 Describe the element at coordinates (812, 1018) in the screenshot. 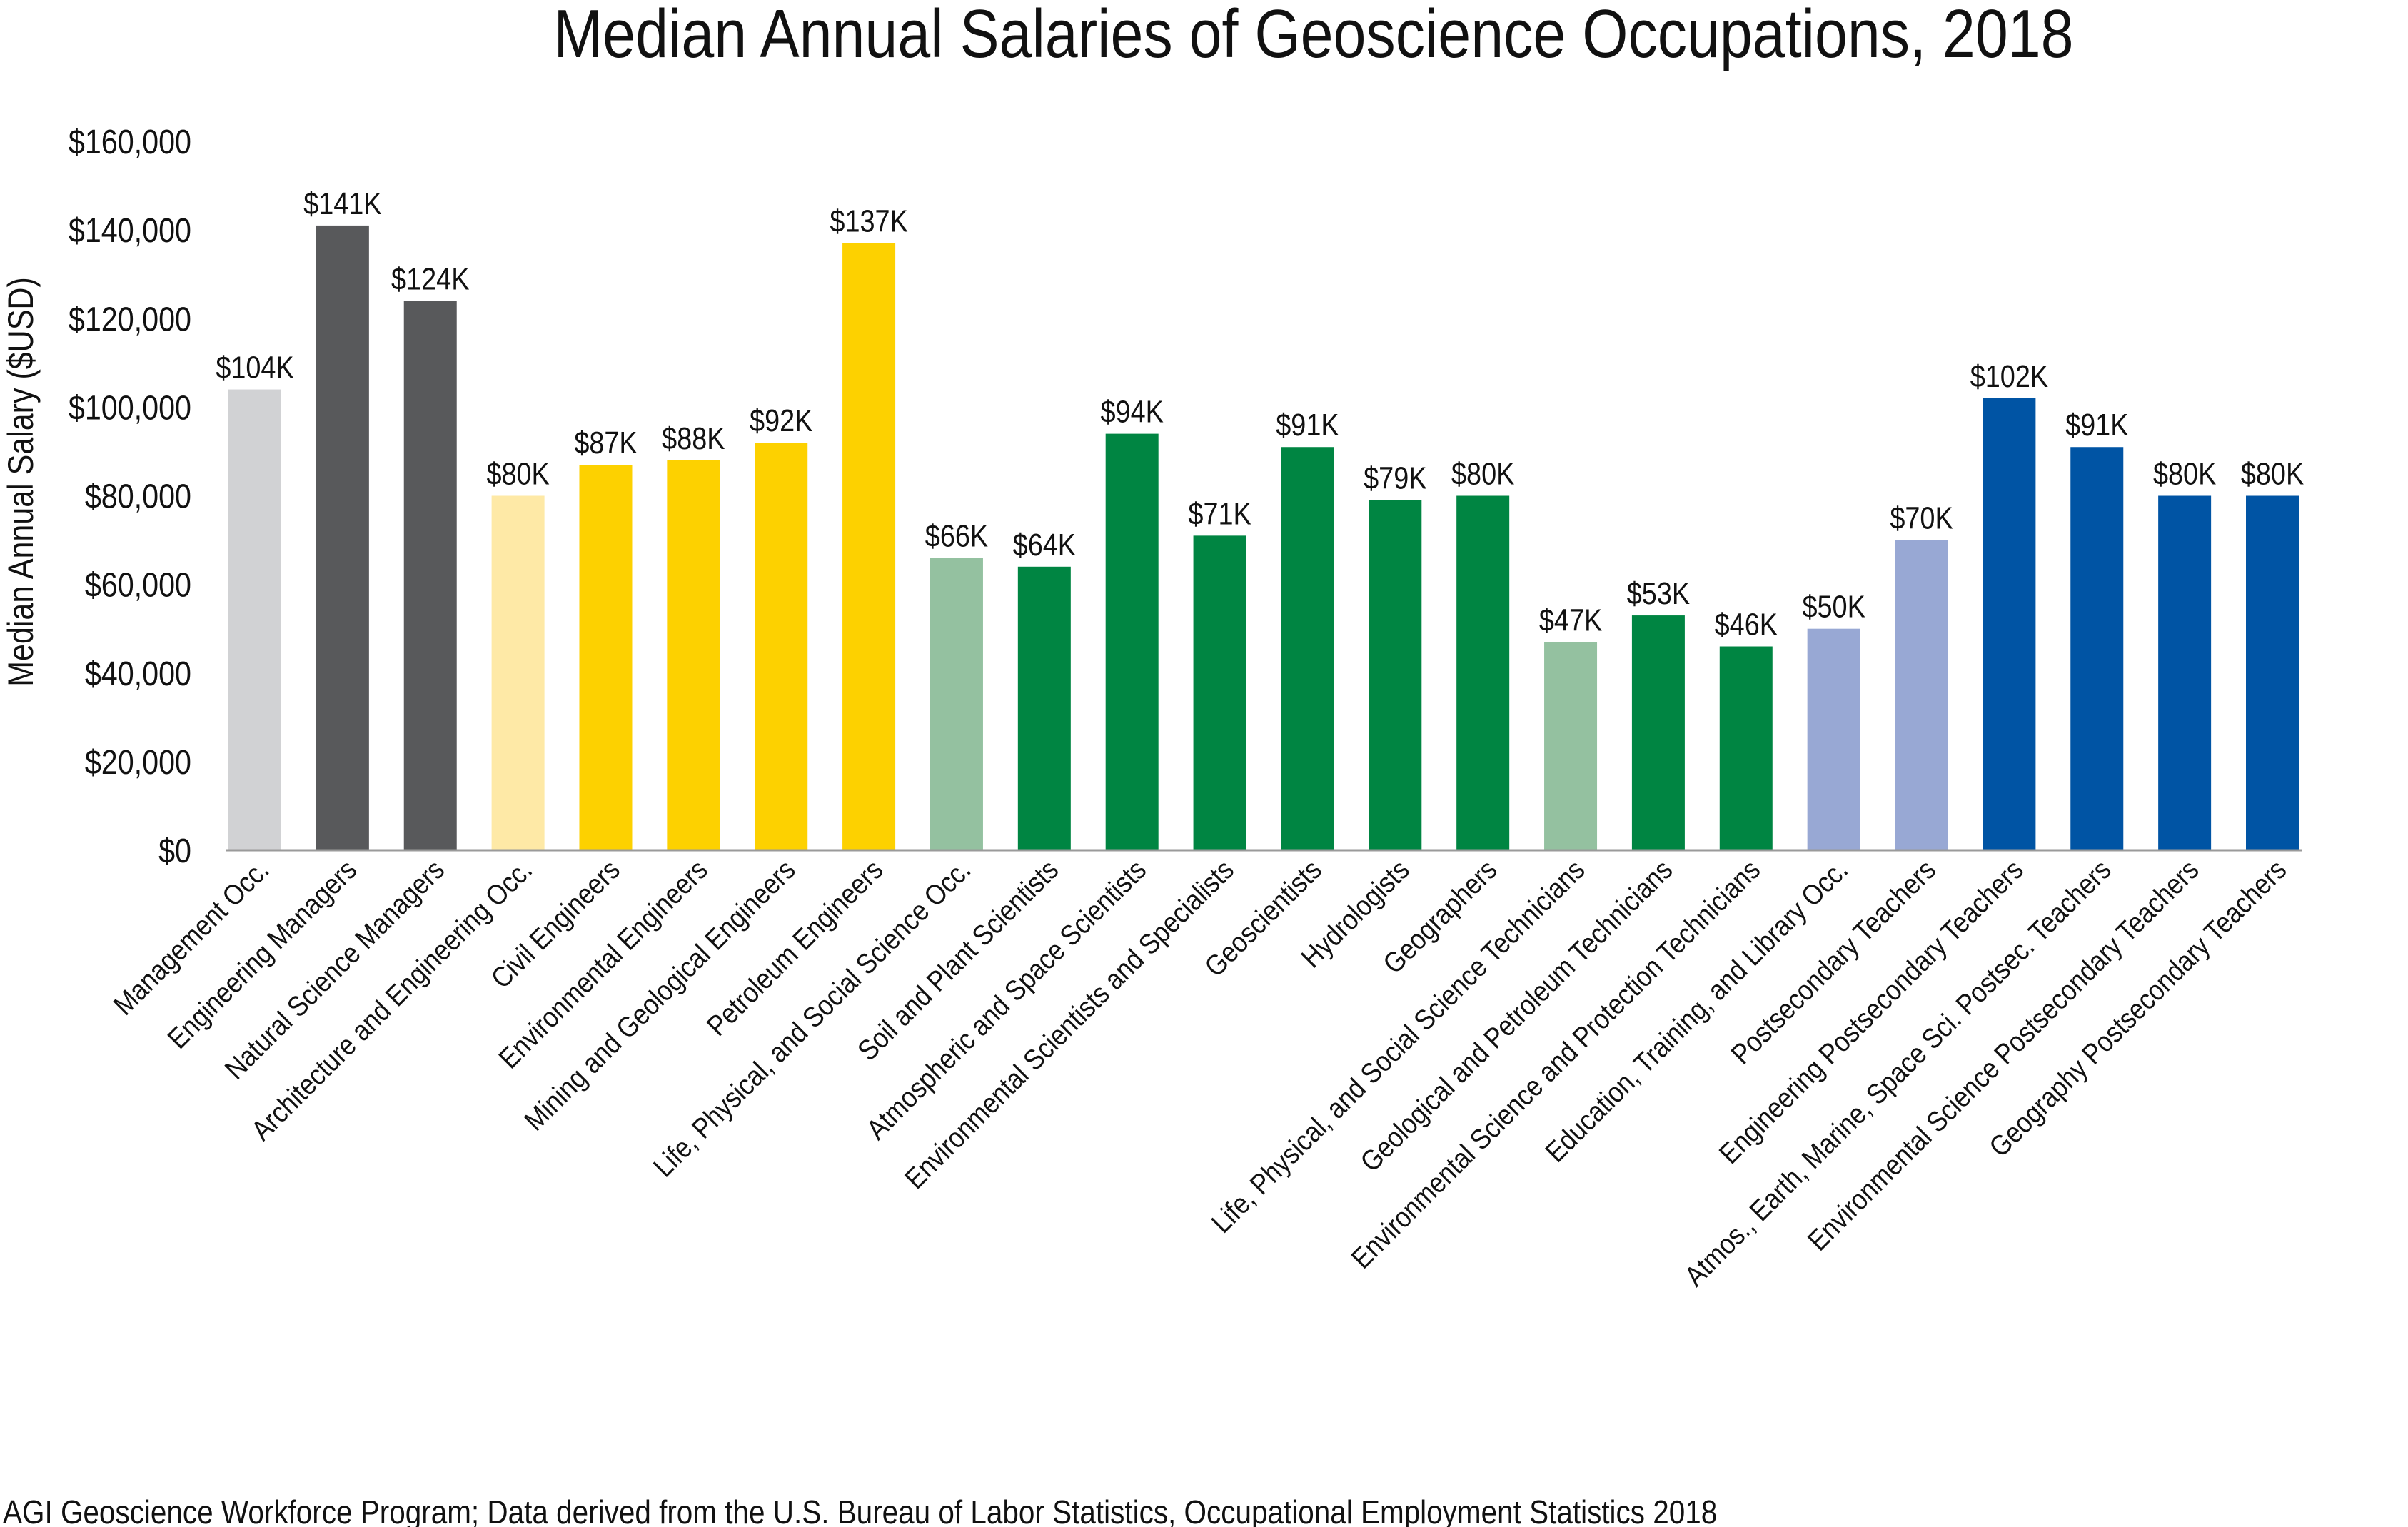

I see `x-tick-label: Life, Physical, and Social Science Occ.` at that location.